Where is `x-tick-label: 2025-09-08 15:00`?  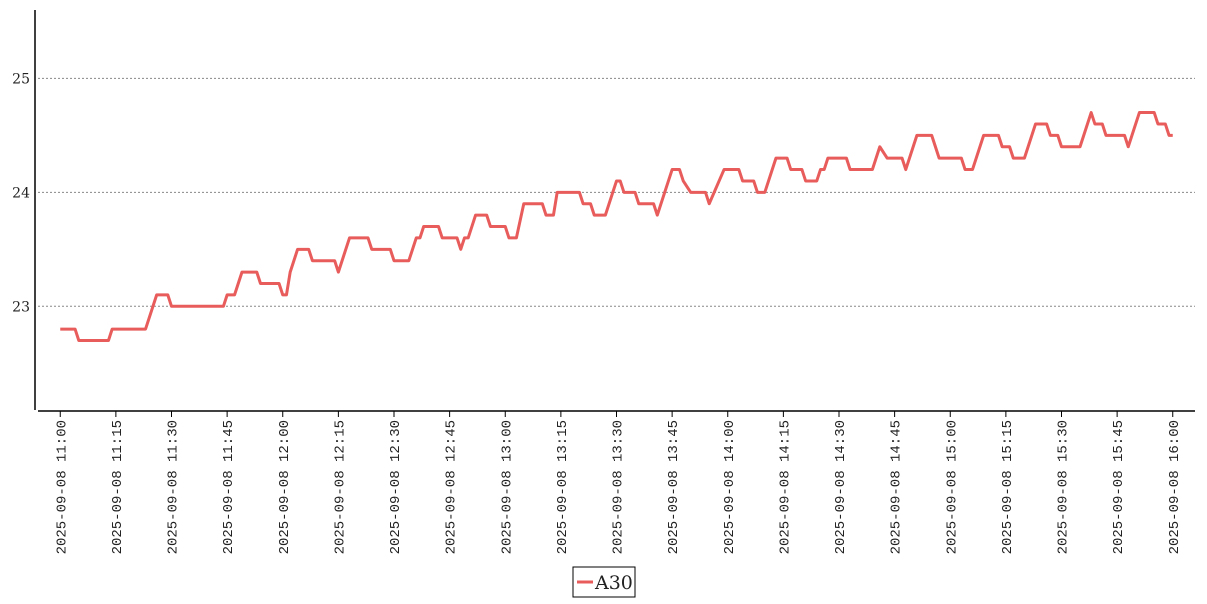
x-tick-label: 2025-09-08 15:00 is located at coordinates (952, 487).